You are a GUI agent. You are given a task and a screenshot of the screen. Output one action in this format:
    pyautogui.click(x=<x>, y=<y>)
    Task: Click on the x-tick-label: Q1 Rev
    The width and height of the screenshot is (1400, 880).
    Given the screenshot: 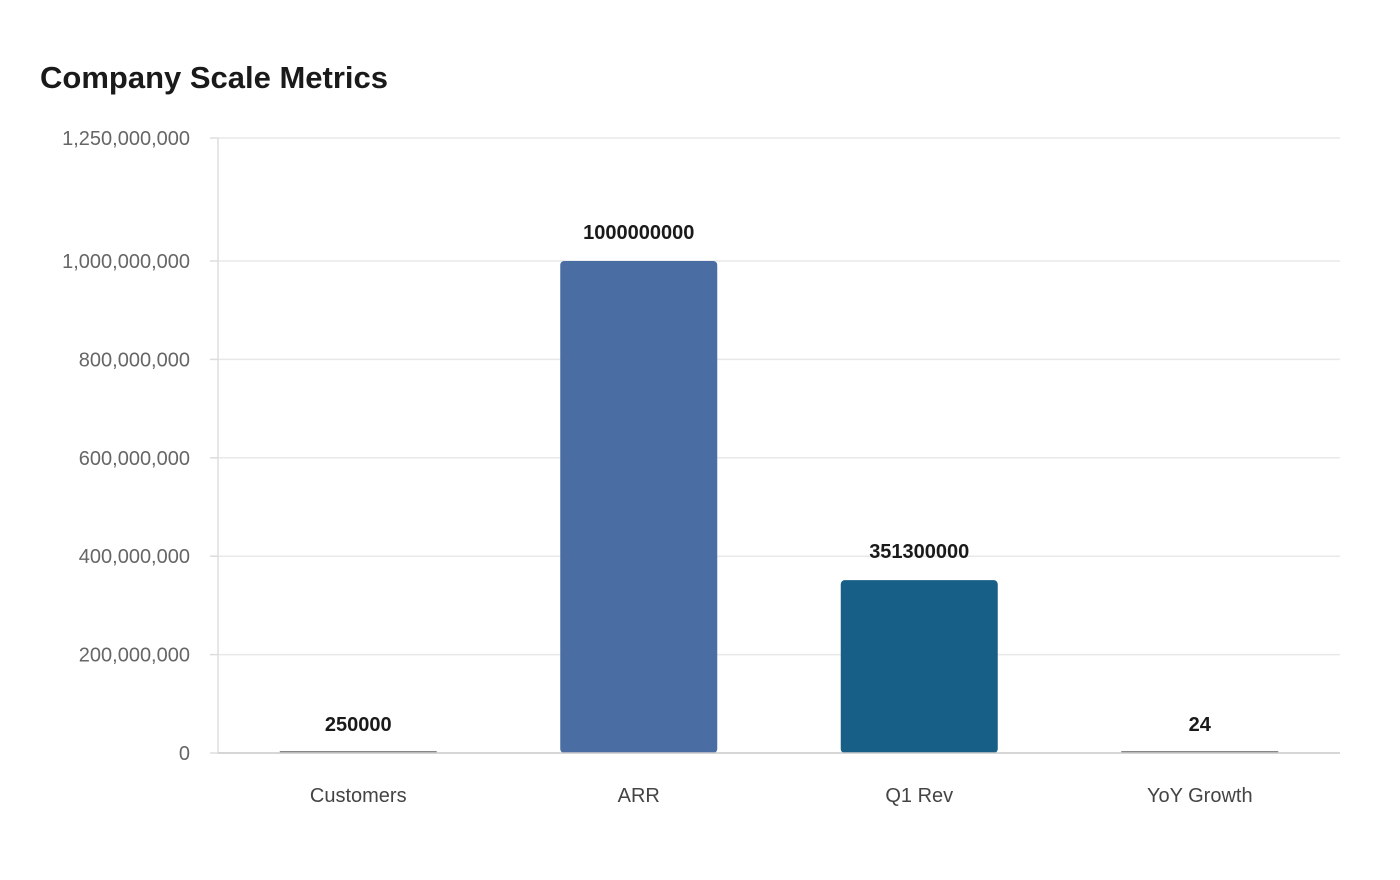 What is the action you would take?
    pyautogui.click(x=919, y=796)
    